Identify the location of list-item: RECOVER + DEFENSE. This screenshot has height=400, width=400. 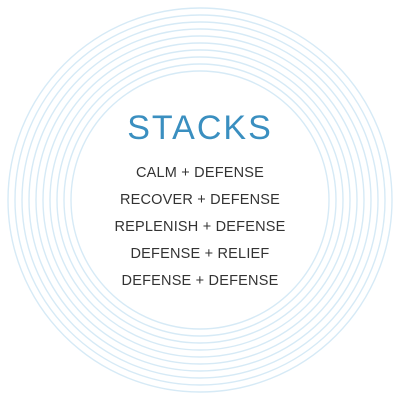
(200, 200).